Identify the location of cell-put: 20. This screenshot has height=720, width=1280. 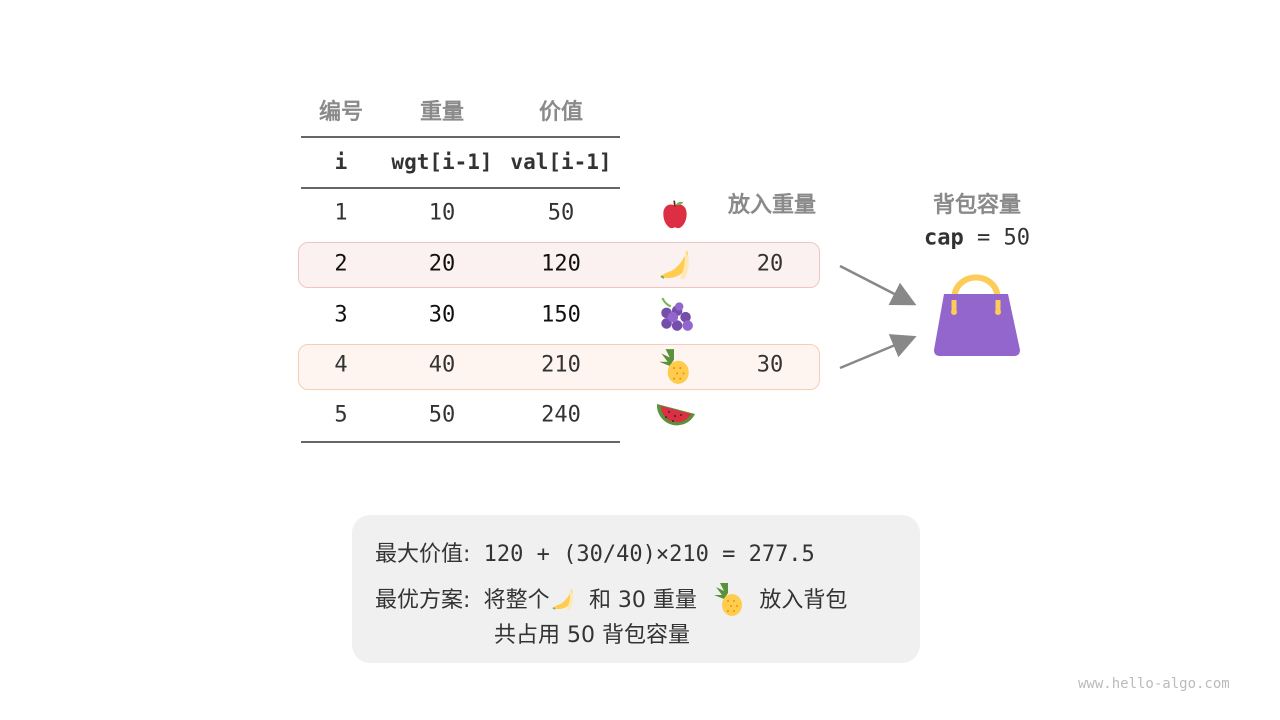
(770, 264).